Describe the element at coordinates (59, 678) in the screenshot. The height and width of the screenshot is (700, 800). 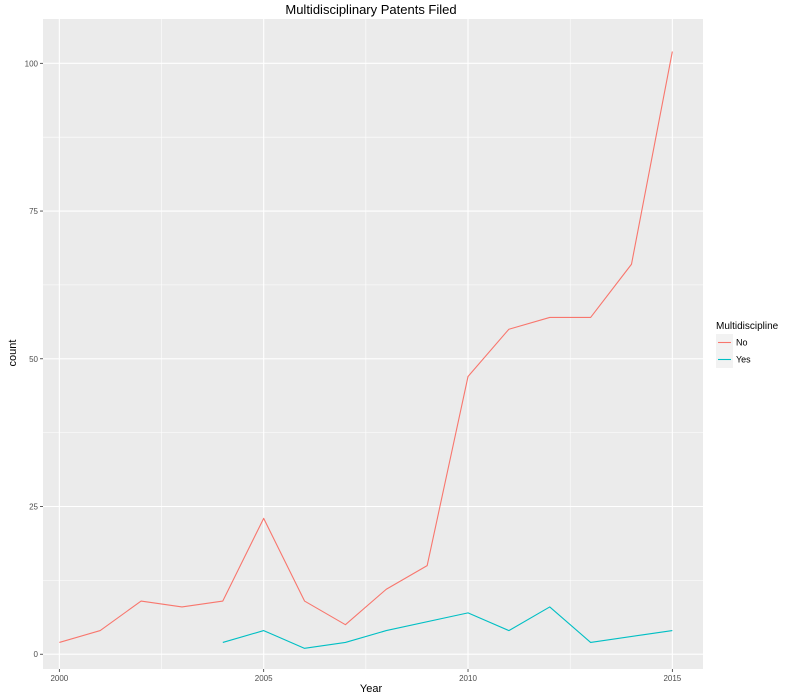
I see `x-tick-label: 2000` at that location.